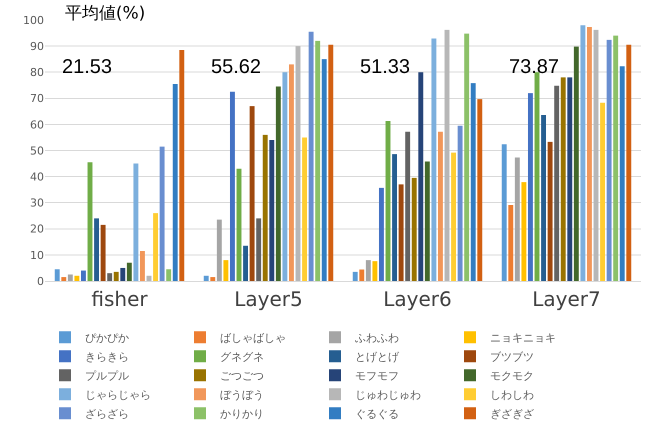 Image resolution: width=649 pixels, height=436 pixels. Describe the element at coordinates (512, 376) in the screenshot. I see `legend-label: モクモク` at that location.